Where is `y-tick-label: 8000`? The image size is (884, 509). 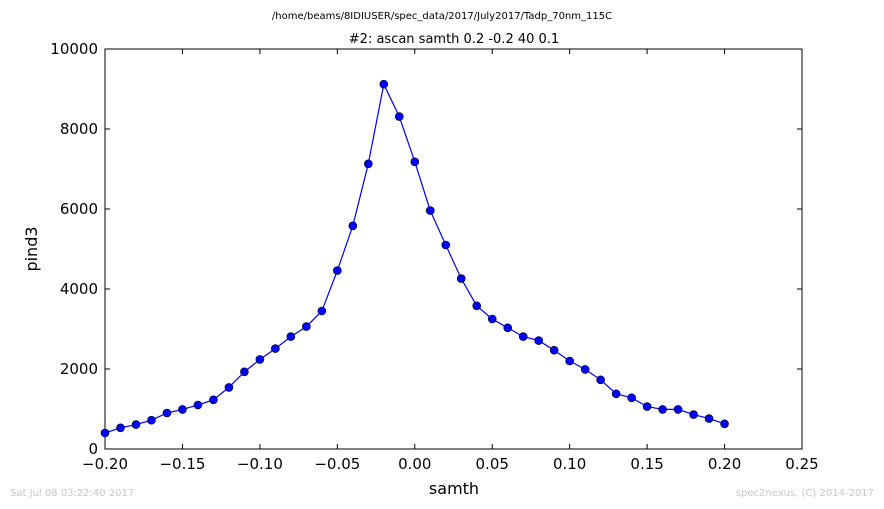
y-tick-label: 8000 is located at coordinates (79, 129).